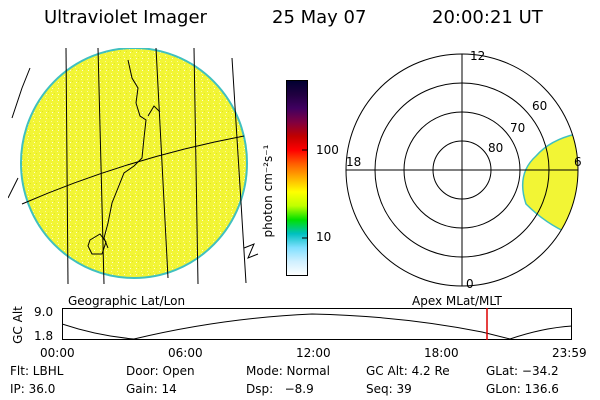  Describe the element at coordinates (124, 157) in the screenshot. I see `coastlines` at that location.